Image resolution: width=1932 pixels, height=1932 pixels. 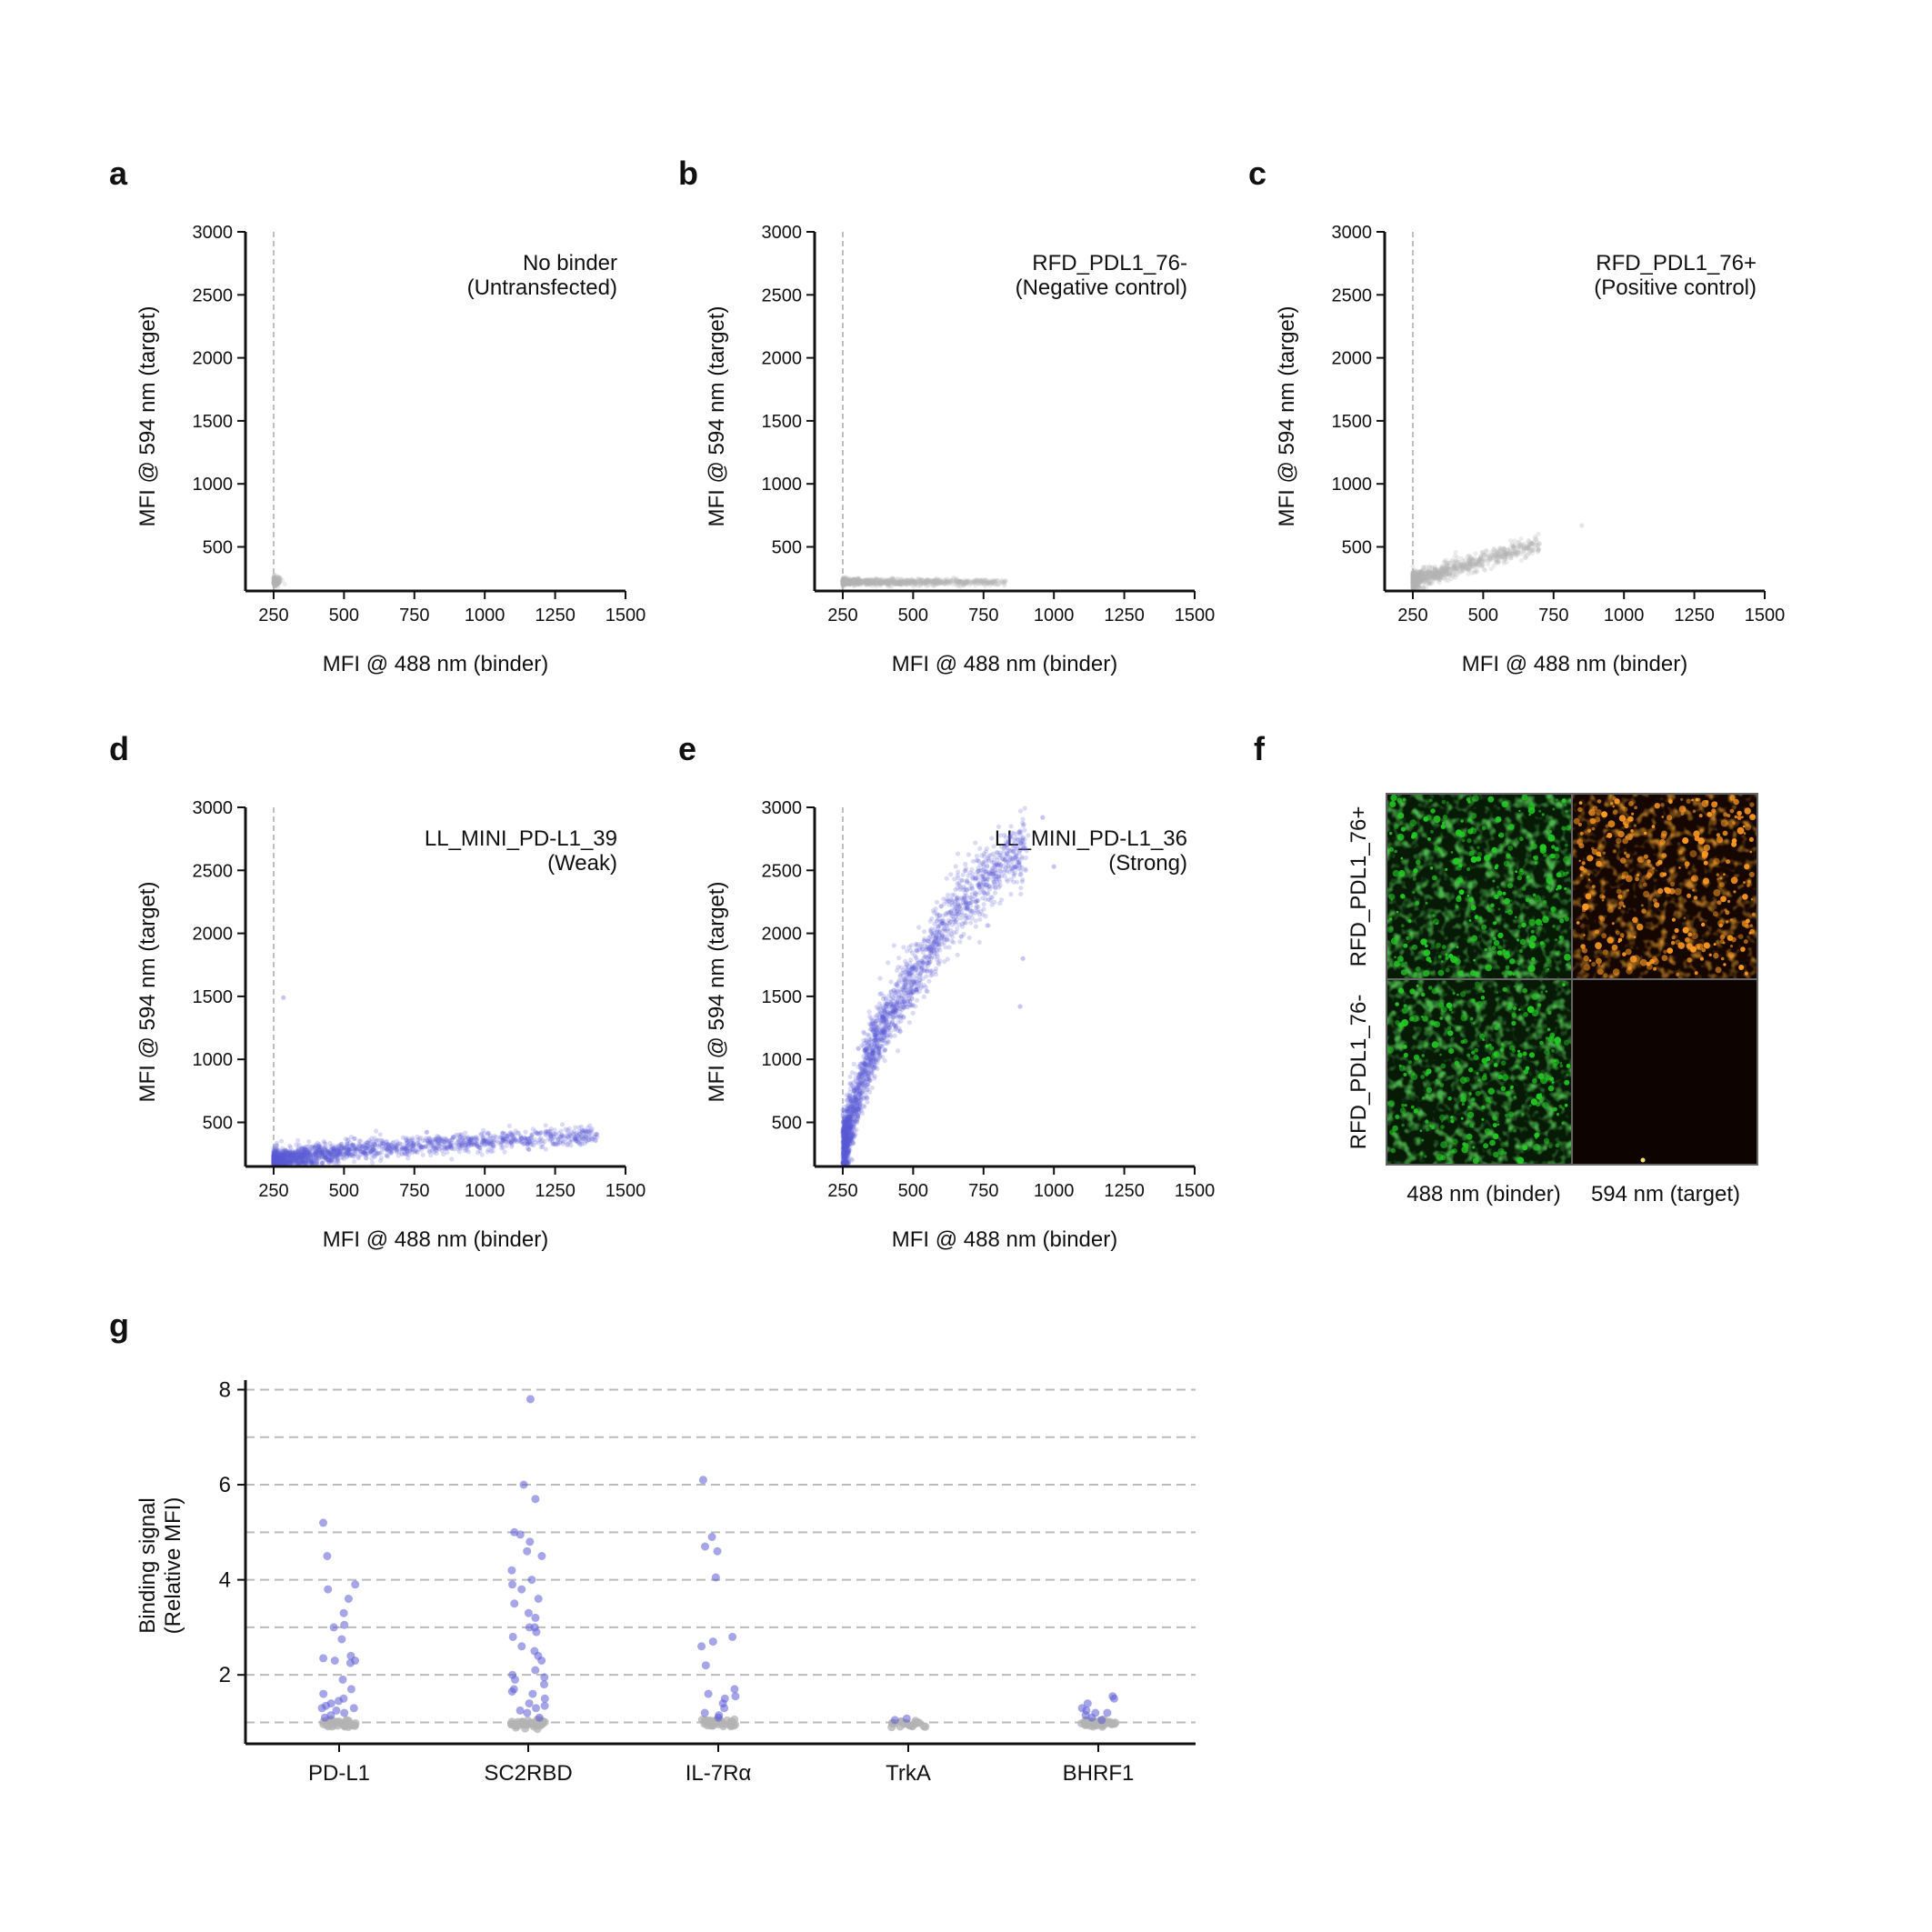 I want to click on x-axis-label: MFI @ 488 nm (binder), so click(x=435, y=664).